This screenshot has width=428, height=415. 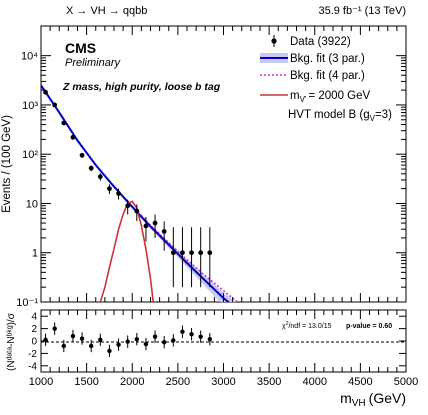 I want to click on ratio-y-tick-label: 4, so click(x=34, y=317).